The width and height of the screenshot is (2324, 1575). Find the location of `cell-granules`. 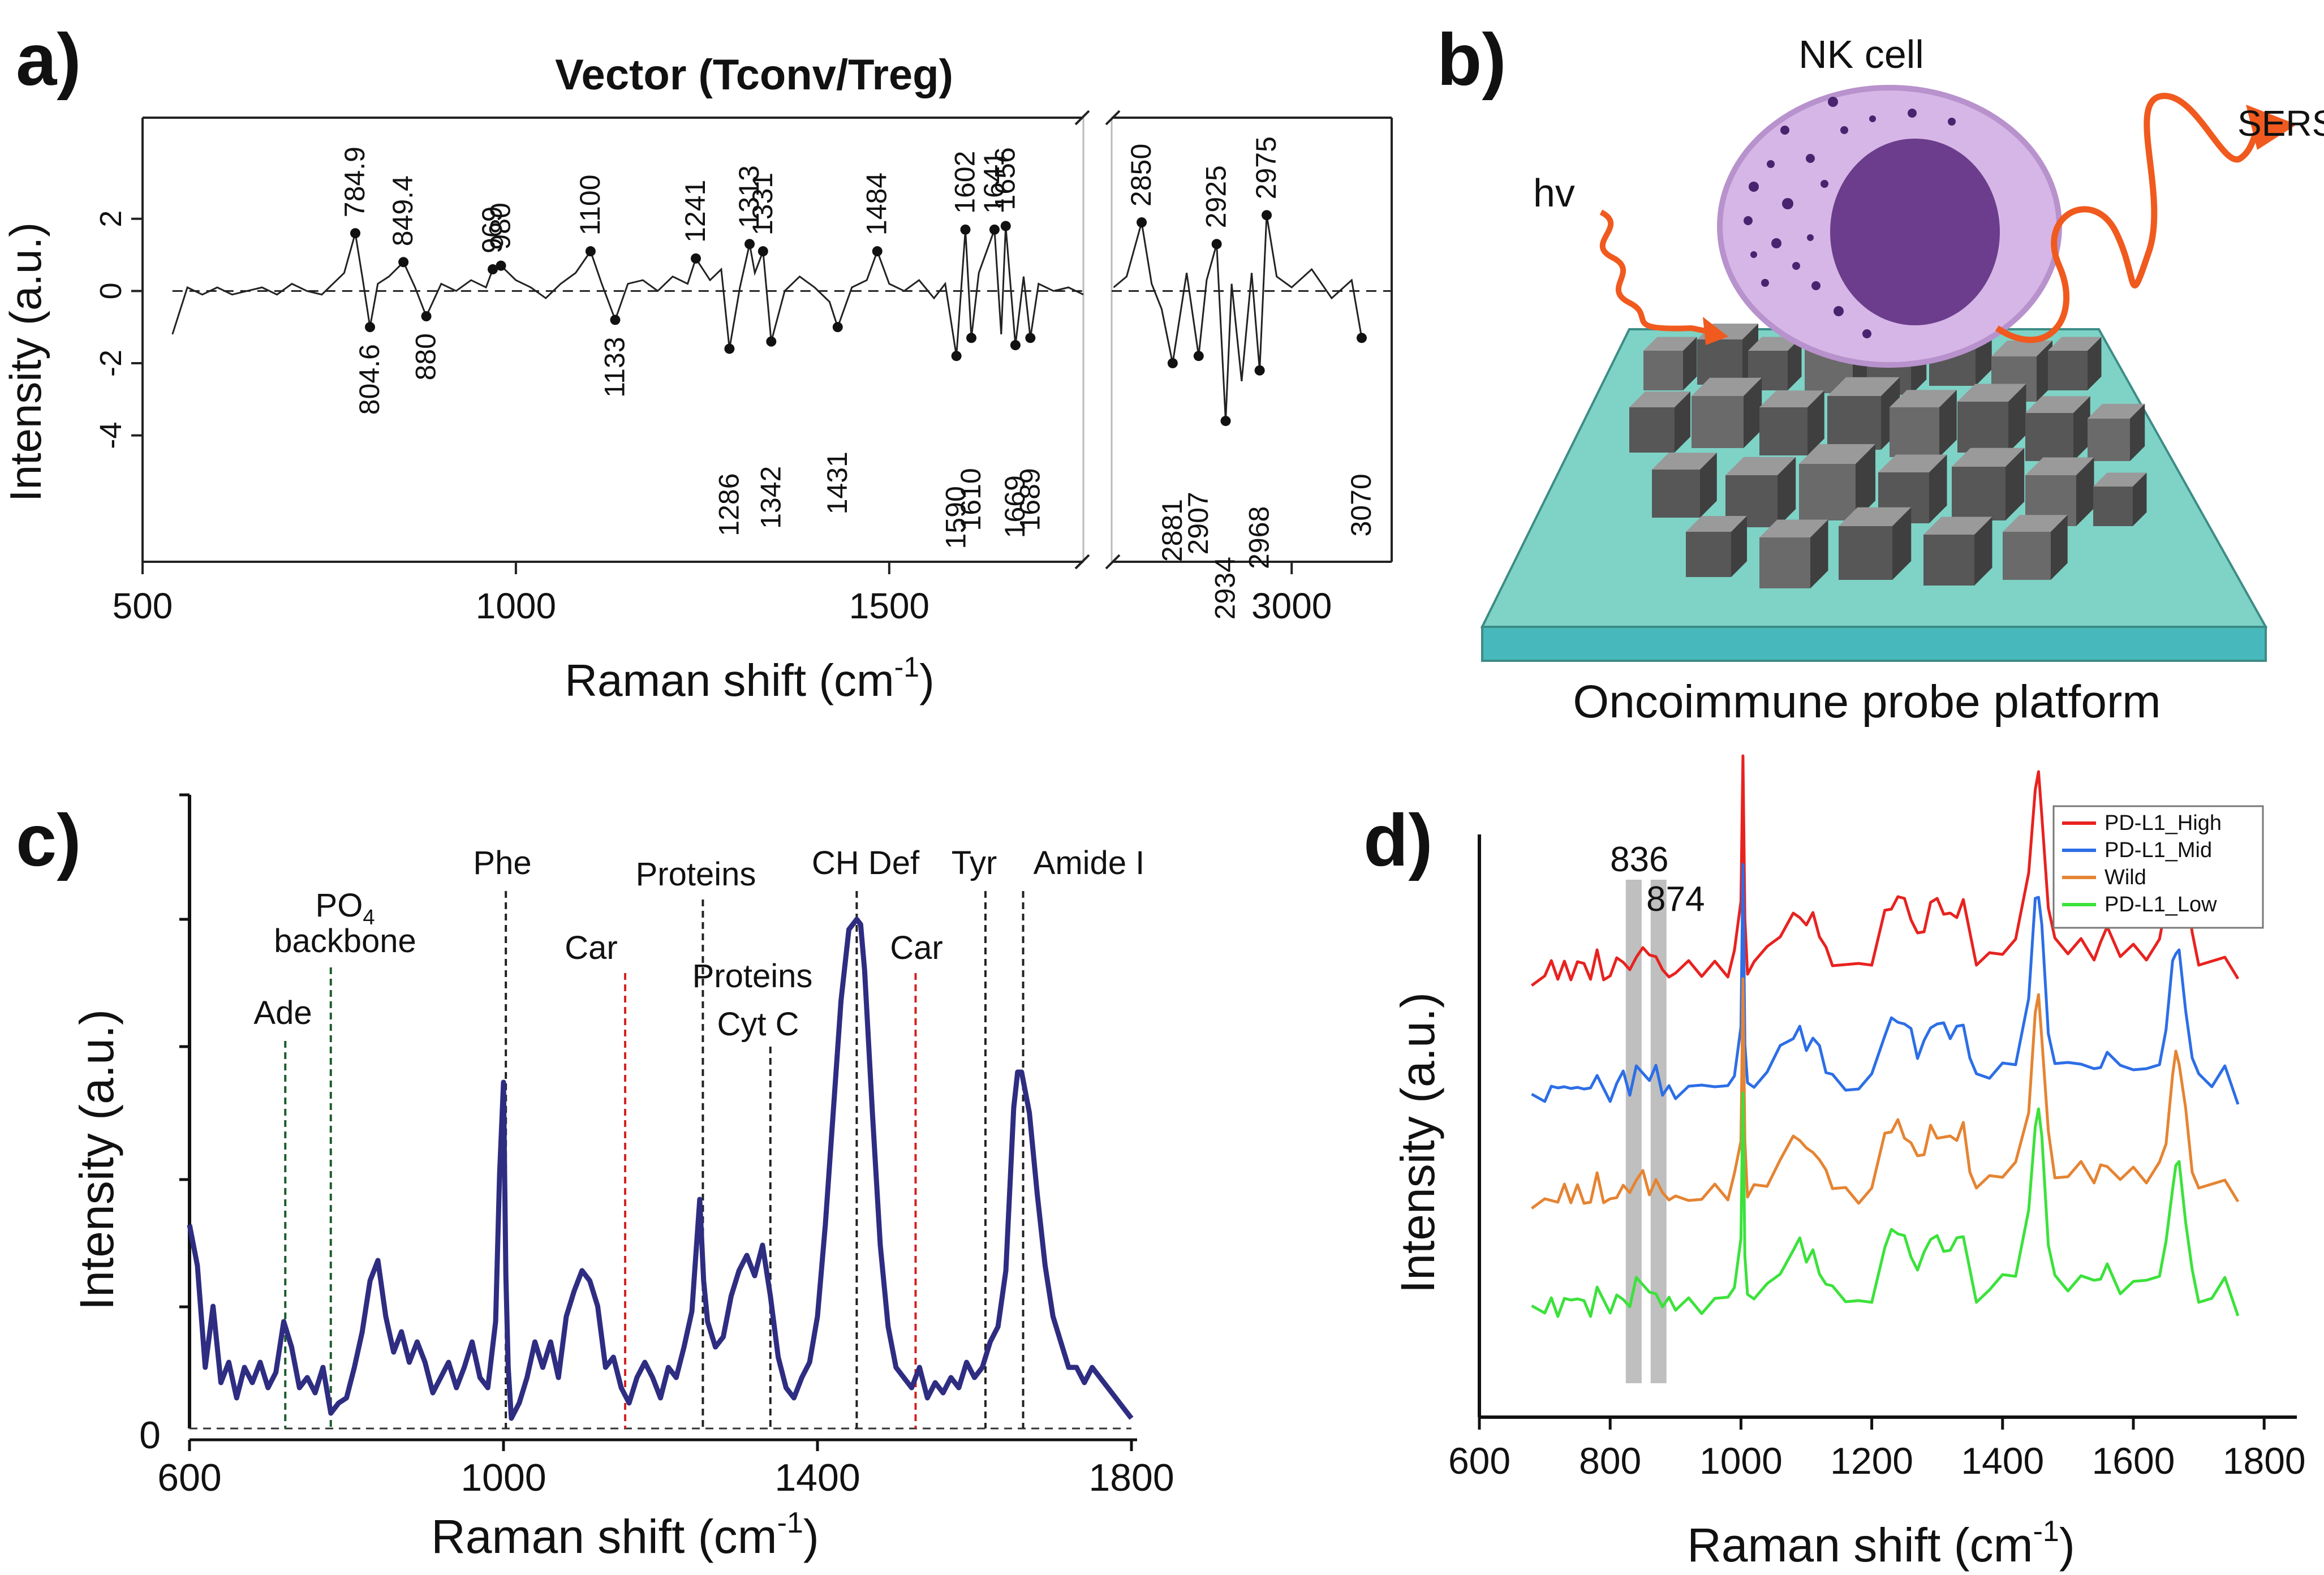

cell-granules is located at coordinates (1850, 217).